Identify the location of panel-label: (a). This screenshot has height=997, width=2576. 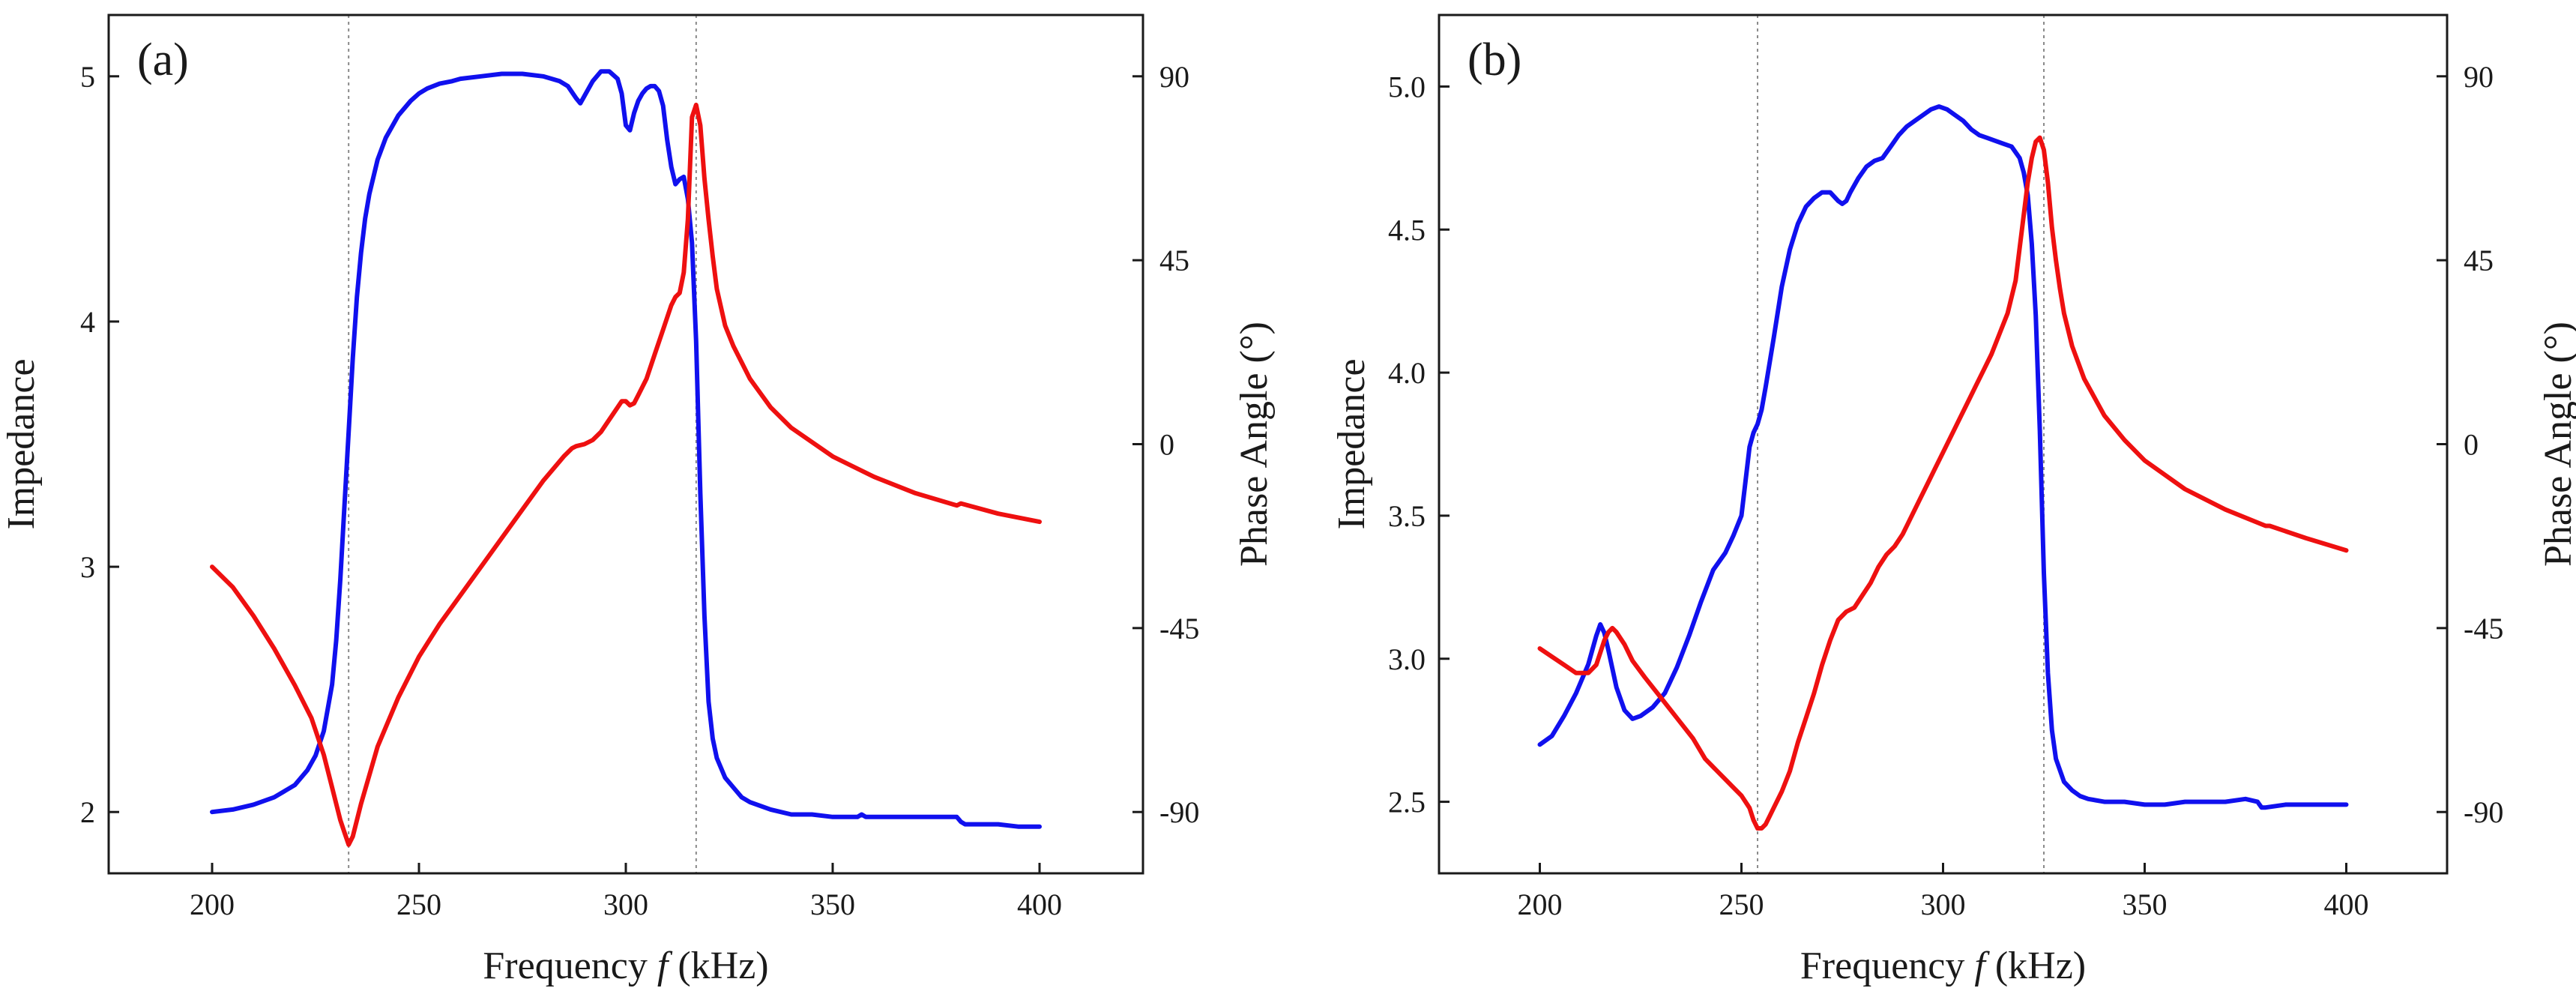
(163, 59).